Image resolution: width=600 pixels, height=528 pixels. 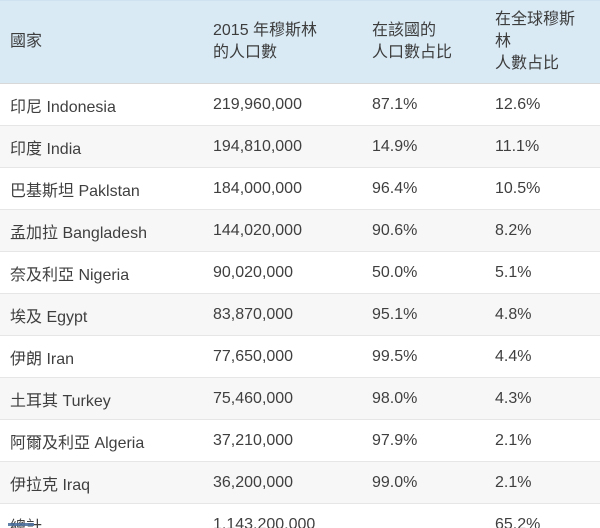 I want to click on table-row-pakistan: 巴基斯坦 Paklstan 184,000,000 96.4% 10.5%, so click(x=300, y=188).